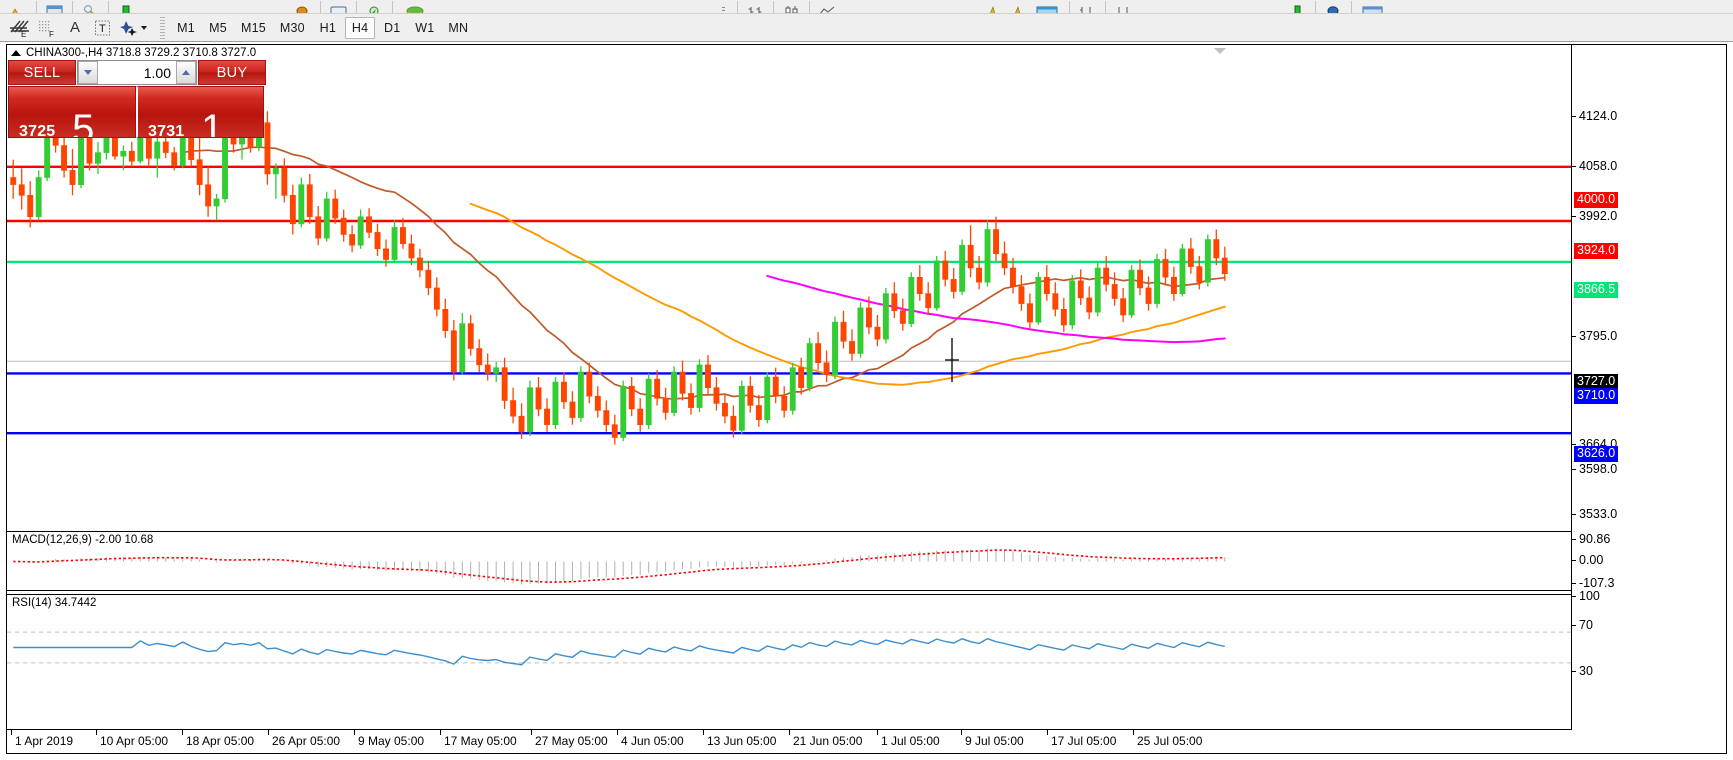  I want to click on time-axis-label: 4 Jun 05:00, so click(652, 741).